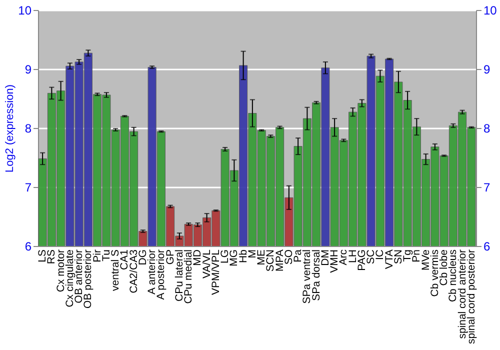 The image size is (500, 350). What do you see at coordinates (487, 69) in the screenshot?
I see `y2-tick-label: 9` at bounding box center [487, 69].